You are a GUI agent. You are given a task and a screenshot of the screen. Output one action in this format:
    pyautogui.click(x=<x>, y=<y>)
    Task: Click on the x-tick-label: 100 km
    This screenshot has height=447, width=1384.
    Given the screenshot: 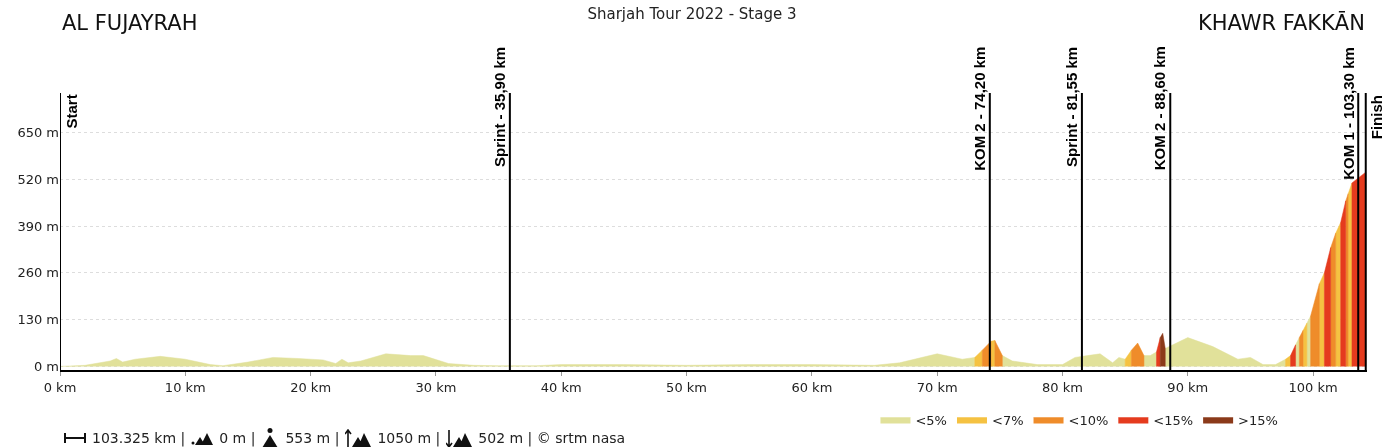 What is the action you would take?
    pyautogui.click(x=1313, y=387)
    